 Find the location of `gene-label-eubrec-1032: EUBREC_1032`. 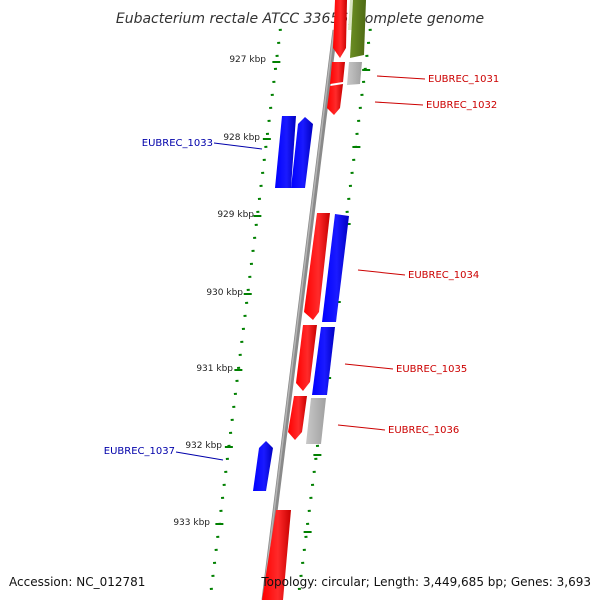

gene-label-eubrec-1032: EUBREC_1032 is located at coordinates (461, 105).